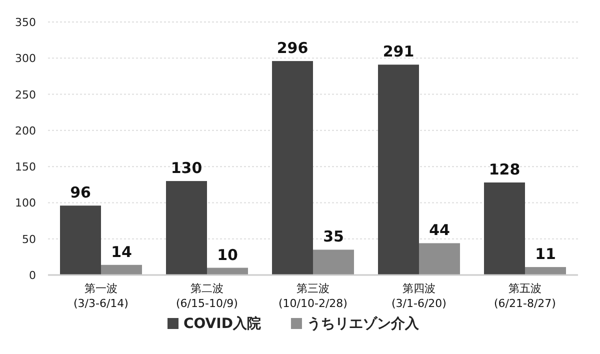  Describe the element at coordinates (186, 168) in the screenshot. I see `data-label: 130` at that location.